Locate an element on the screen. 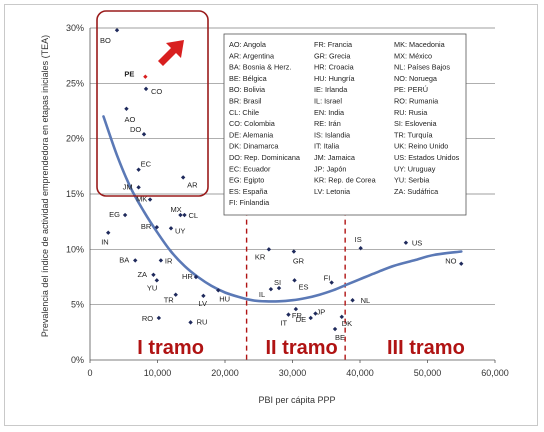 The width and height of the screenshot is (544, 432). x-tick-label: 40,000 is located at coordinates (360, 373).